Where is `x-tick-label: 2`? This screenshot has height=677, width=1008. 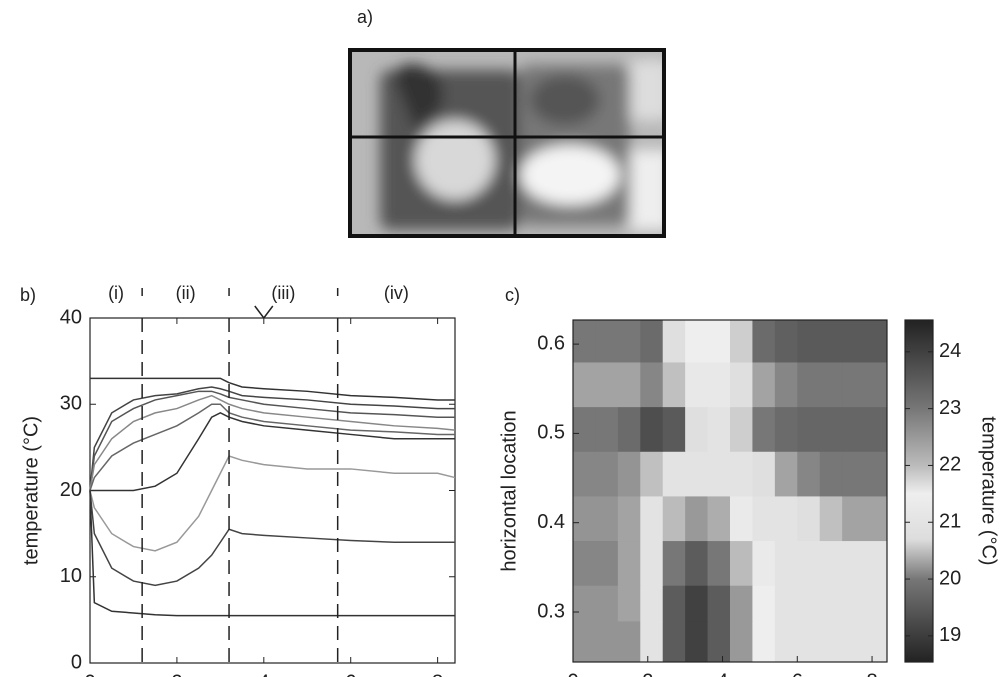
x-tick-label: 2 is located at coordinates (176, 674).